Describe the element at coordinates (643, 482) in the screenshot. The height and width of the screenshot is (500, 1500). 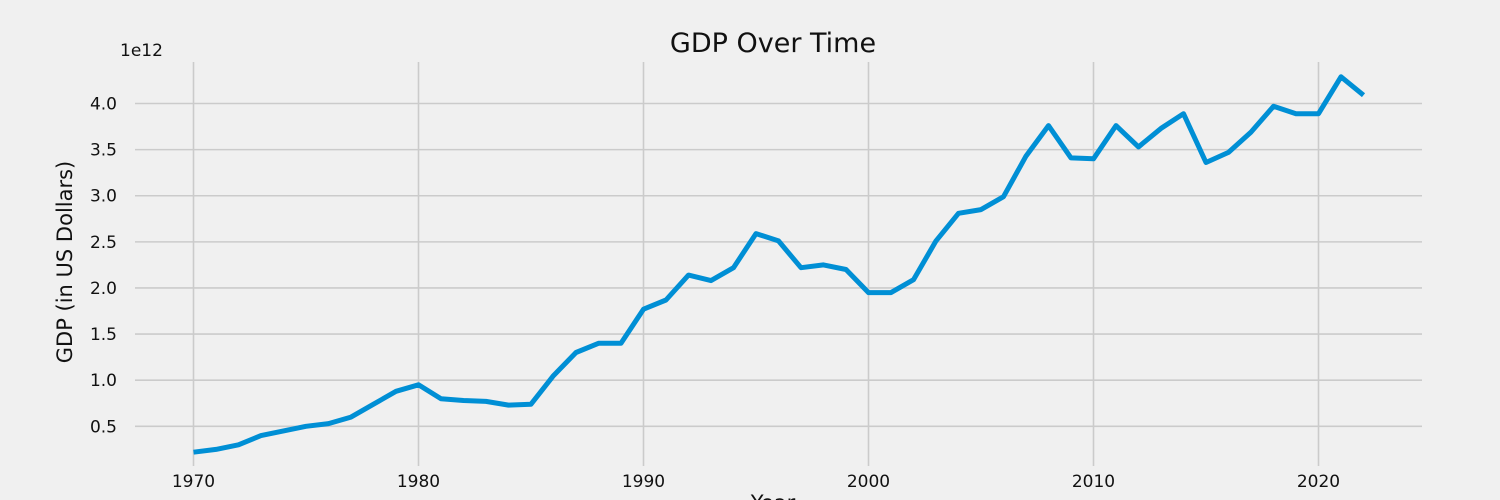
I see `x-tick-label-1990: 1990` at that location.